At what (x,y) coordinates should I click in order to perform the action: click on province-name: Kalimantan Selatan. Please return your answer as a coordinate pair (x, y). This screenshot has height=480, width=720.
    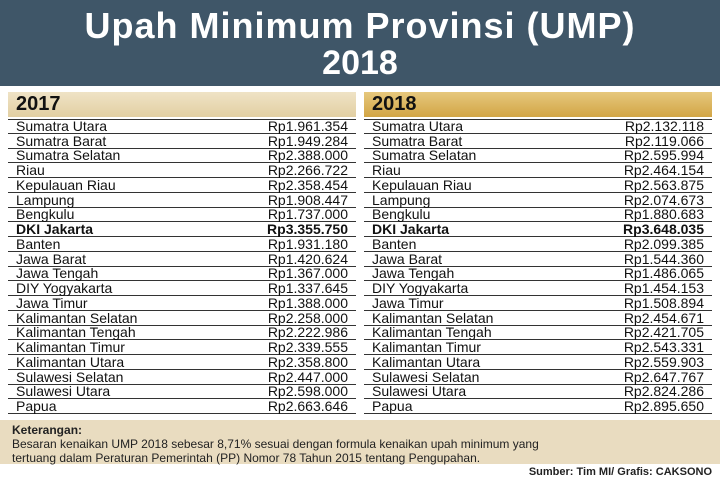
    Looking at the image, I should click on (77, 317).